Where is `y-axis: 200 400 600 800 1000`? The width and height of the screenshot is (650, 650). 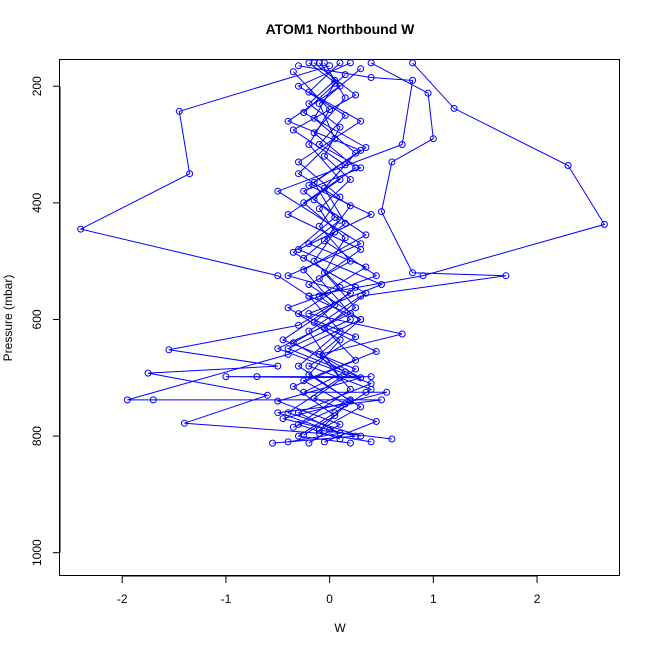
y-axis: 200 400 600 800 1000 is located at coordinates (45, 321).